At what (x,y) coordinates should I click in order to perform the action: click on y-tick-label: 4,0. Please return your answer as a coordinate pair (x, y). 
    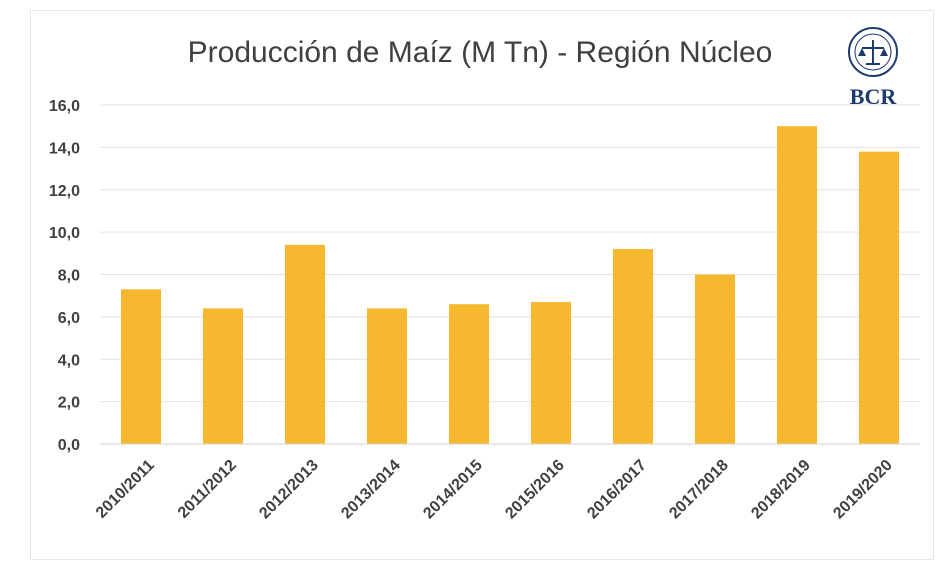
    Looking at the image, I should click on (69, 360).